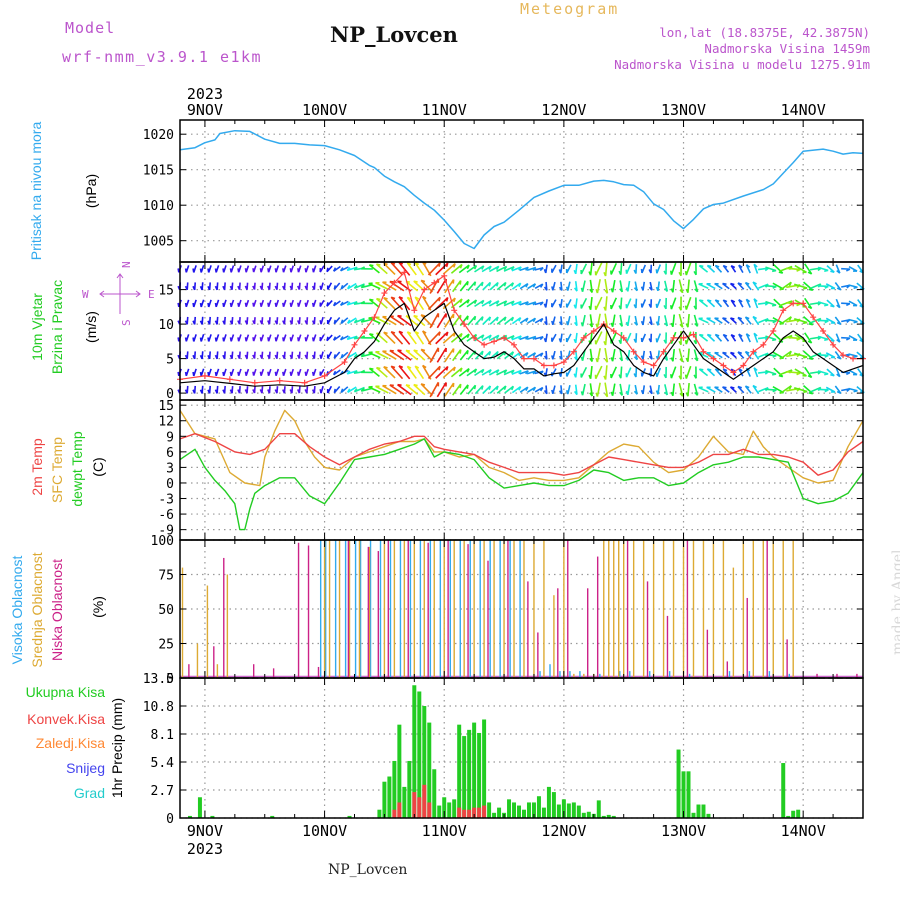 Image resolution: width=900 pixels, height=900 pixels. I want to click on station-title: NP_Lovcen, so click(394, 34).